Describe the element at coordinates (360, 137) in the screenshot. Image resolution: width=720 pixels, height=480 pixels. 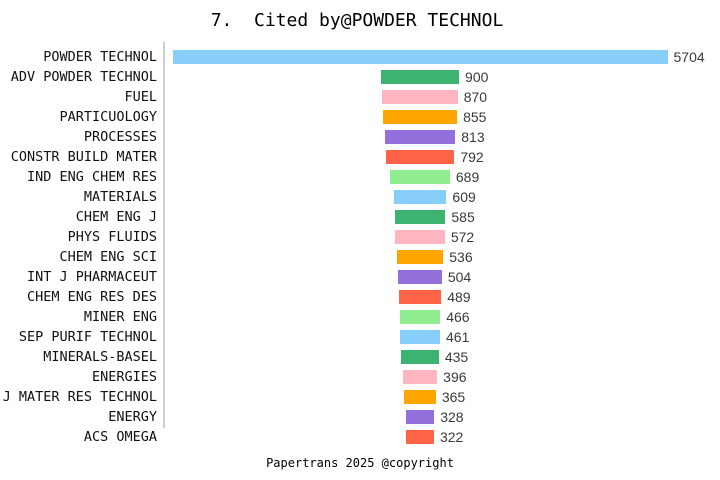
I see `bar-row: PROCESSES 813` at that location.